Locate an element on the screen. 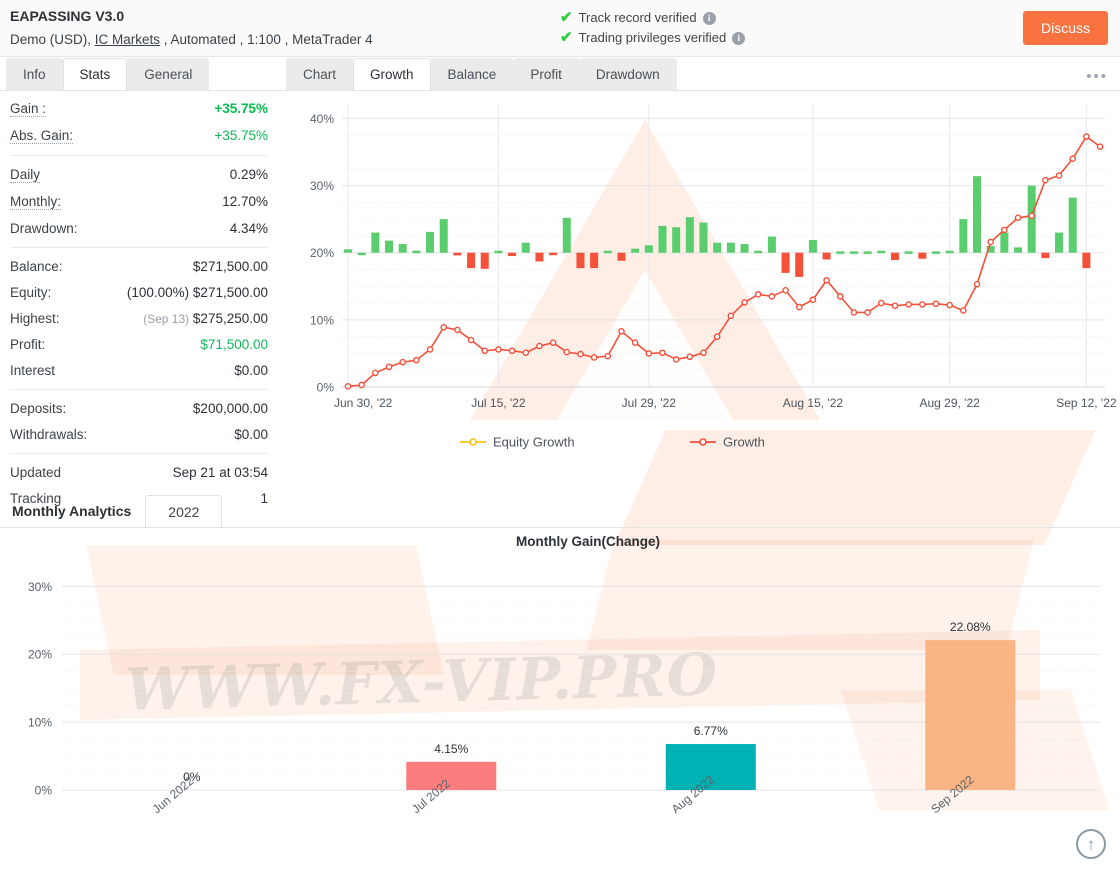  arrow-up-circle-icon: ↑ is located at coordinates (1091, 844).